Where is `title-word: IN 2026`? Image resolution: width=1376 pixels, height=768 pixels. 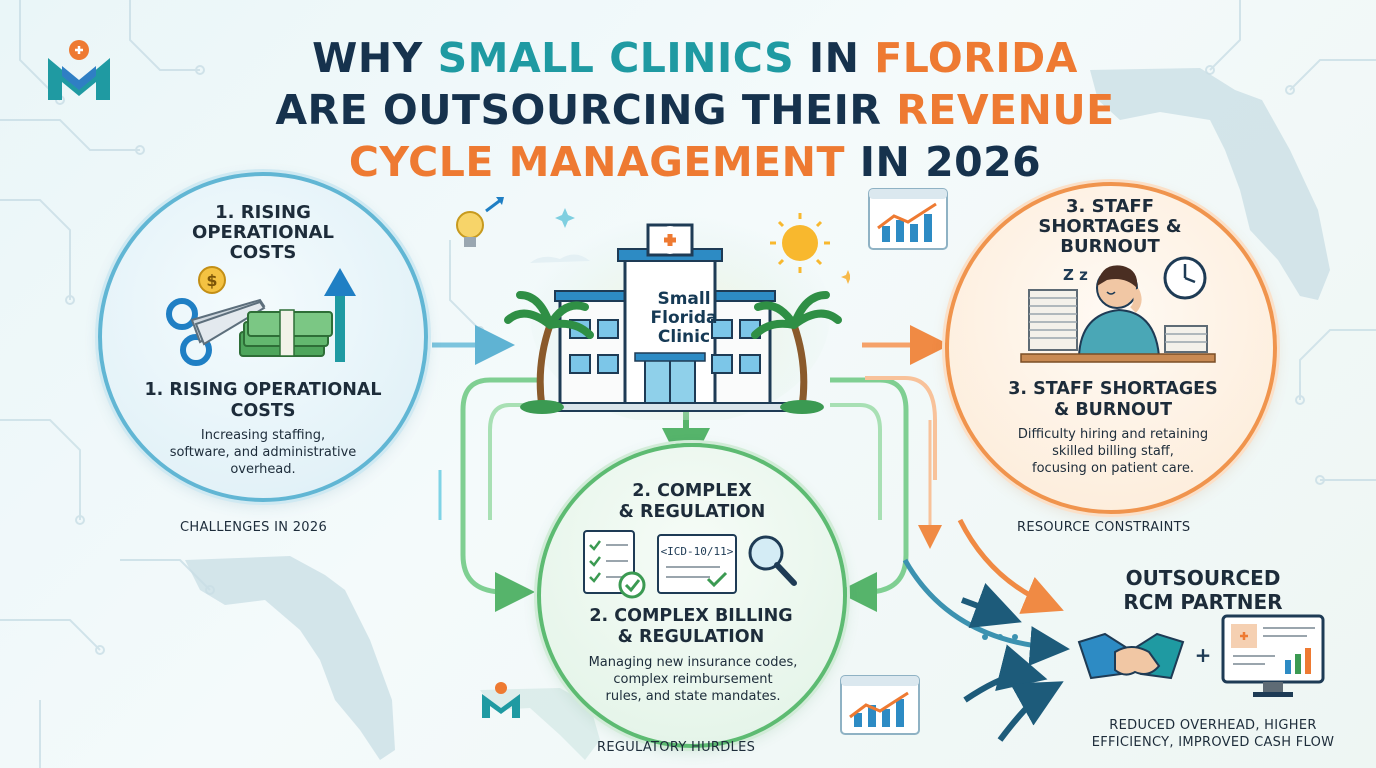 title-word: IN 2026 is located at coordinates (943, 162).